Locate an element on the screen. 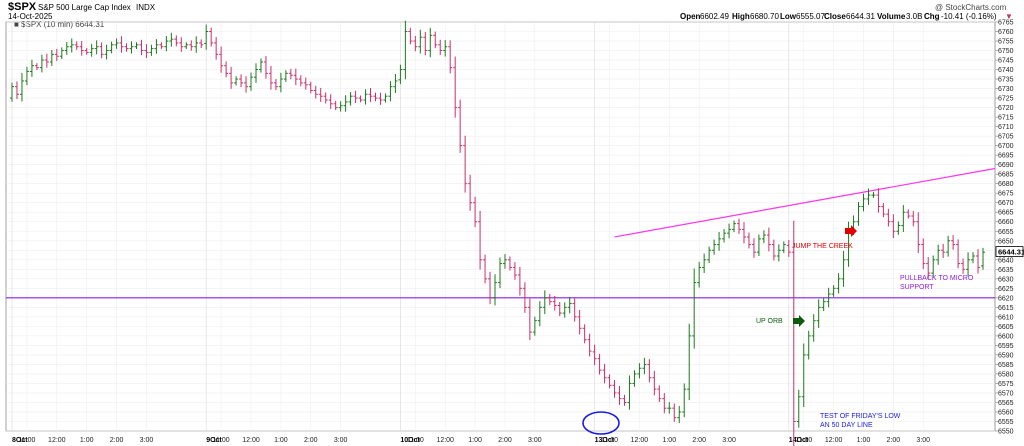  y-tick-label: 6660 is located at coordinates (1006, 222).